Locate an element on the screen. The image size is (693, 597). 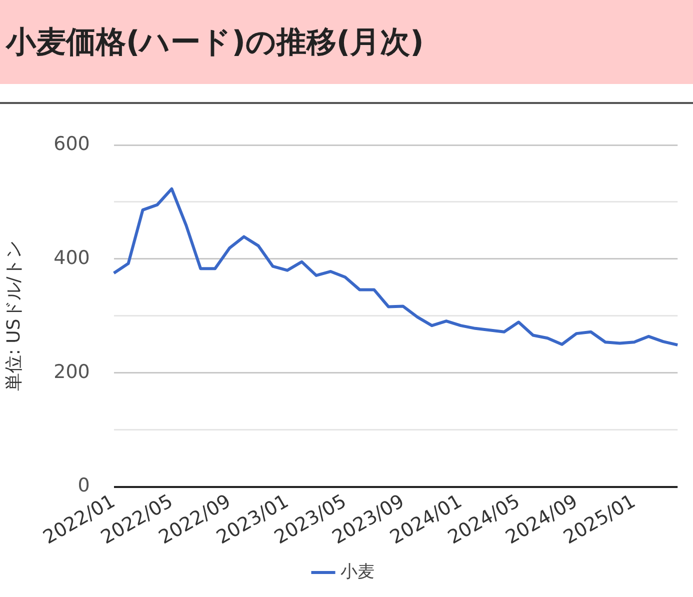
y-tick-label: 200 is located at coordinates (72, 371).